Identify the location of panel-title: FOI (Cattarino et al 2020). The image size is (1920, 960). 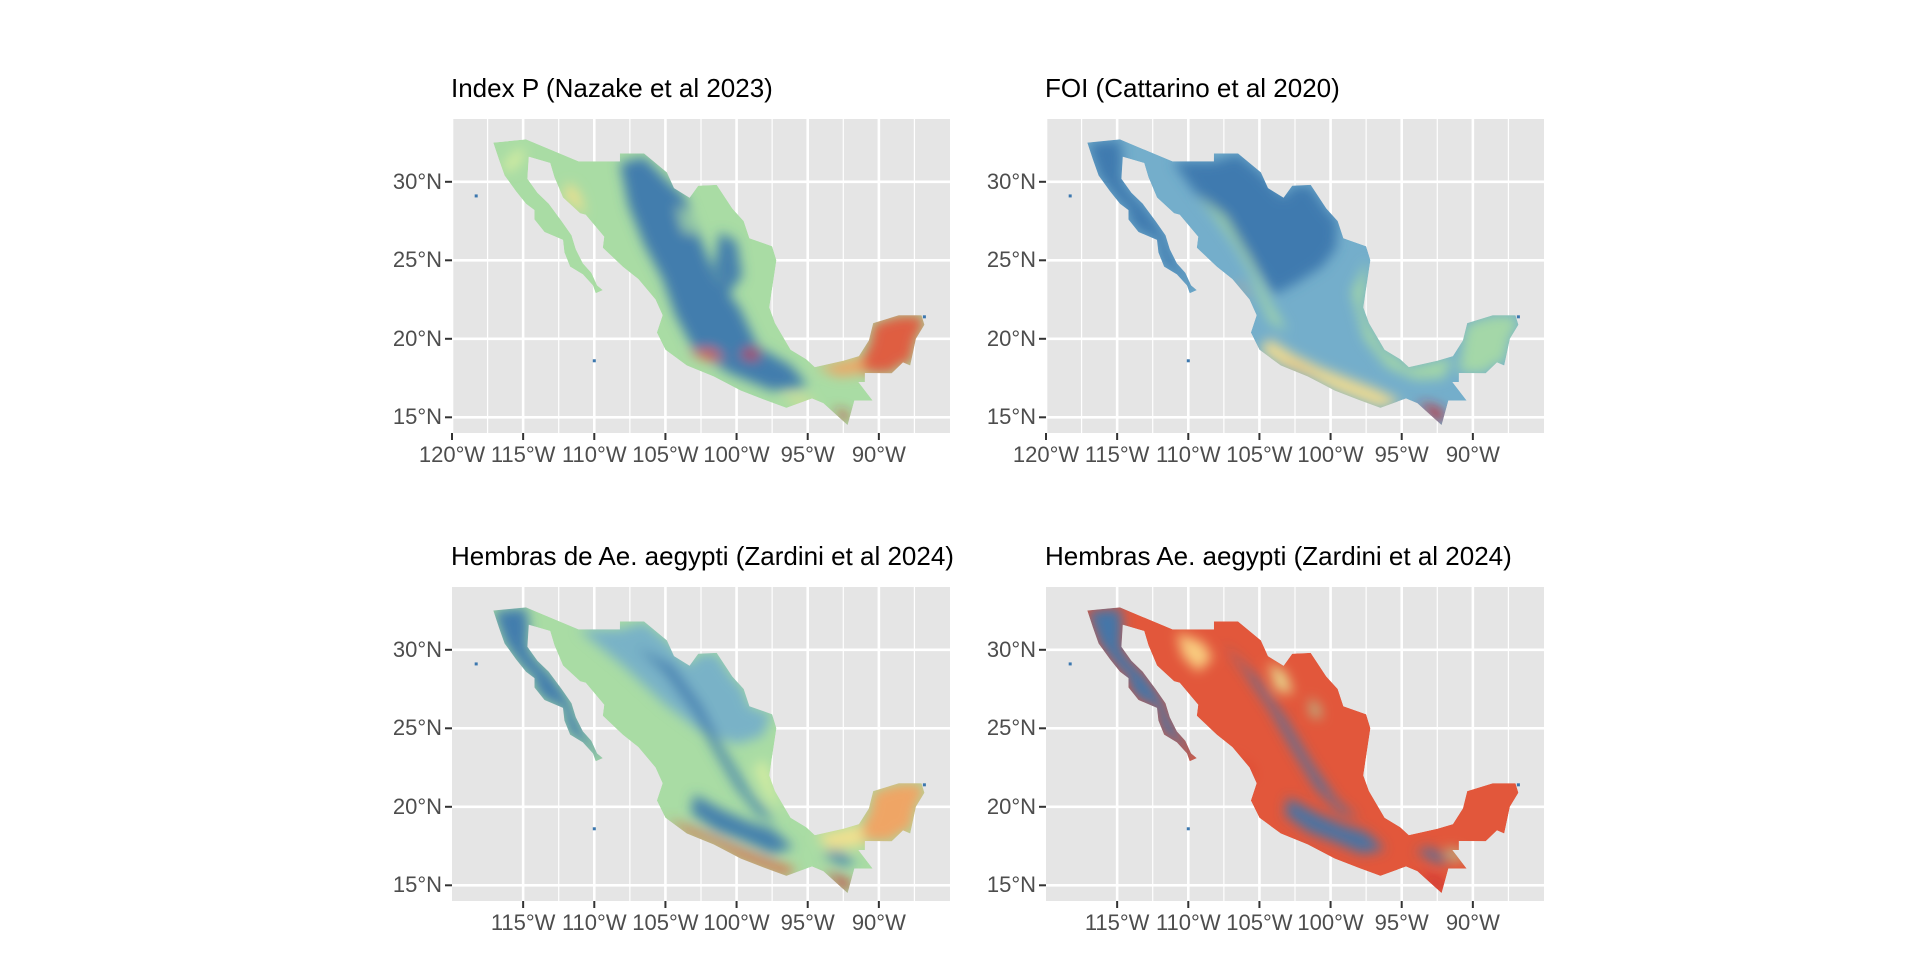
(1192, 88).